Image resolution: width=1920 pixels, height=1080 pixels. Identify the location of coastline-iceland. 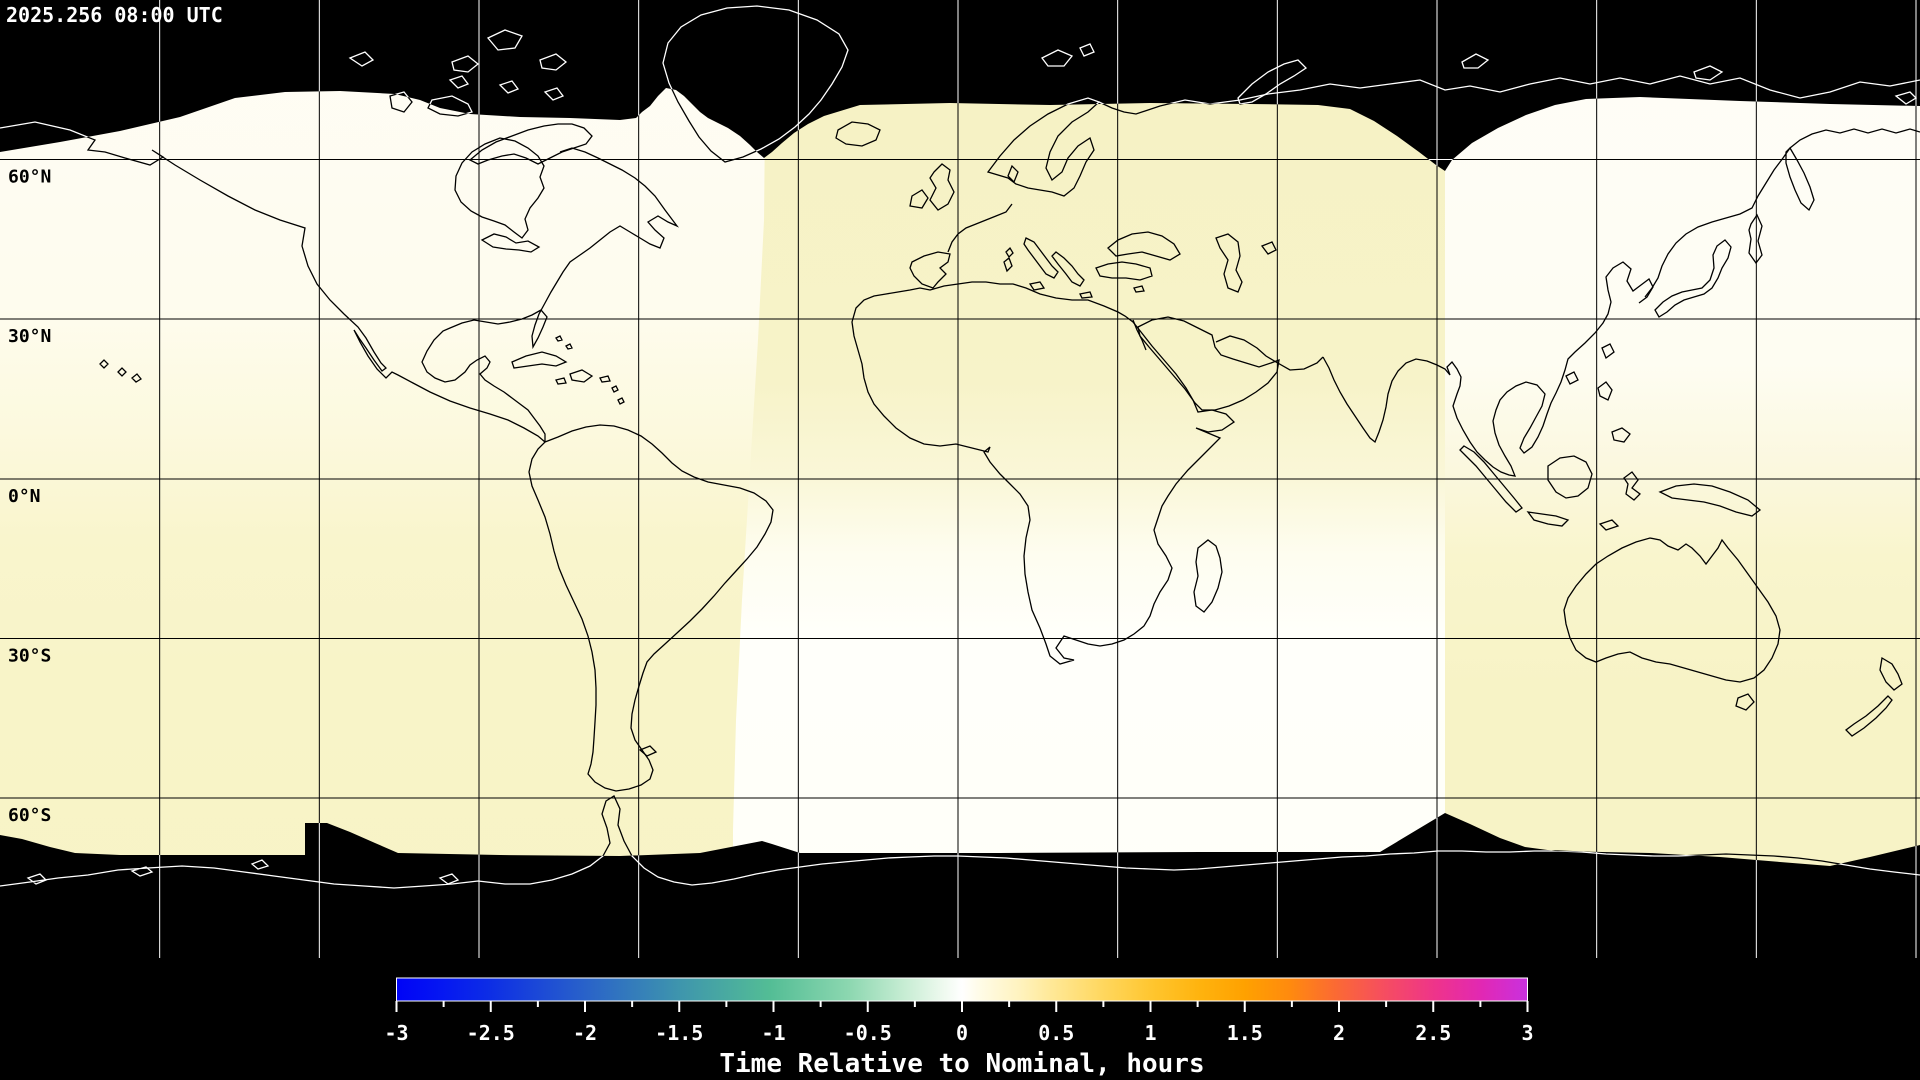
(858, 134).